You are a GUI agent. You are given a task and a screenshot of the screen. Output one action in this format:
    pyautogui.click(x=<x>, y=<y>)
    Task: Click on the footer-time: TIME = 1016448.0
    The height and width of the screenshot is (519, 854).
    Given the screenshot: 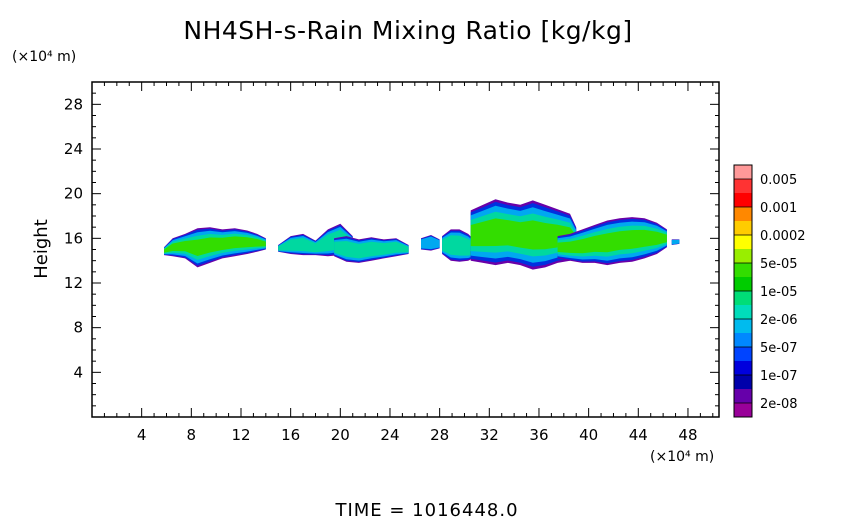 What is the action you would take?
    pyautogui.click(x=426, y=509)
    